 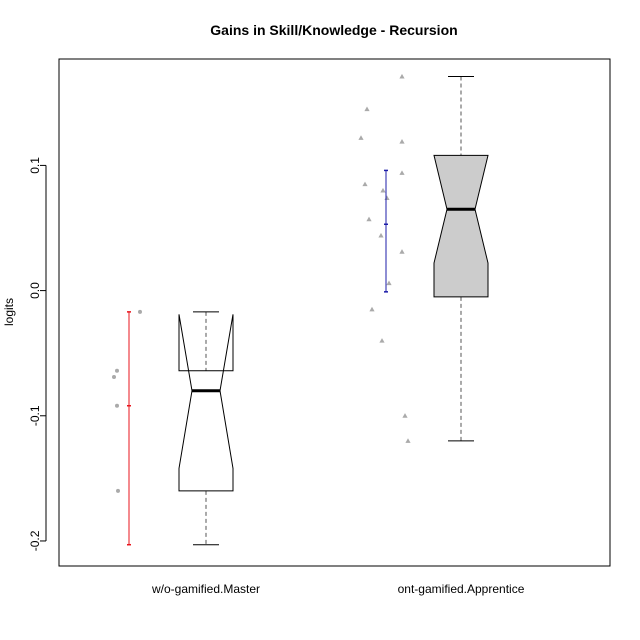 What do you see at coordinates (461, 589) in the screenshot?
I see `x-category-label: ont-gamified.Apprentice` at bounding box center [461, 589].